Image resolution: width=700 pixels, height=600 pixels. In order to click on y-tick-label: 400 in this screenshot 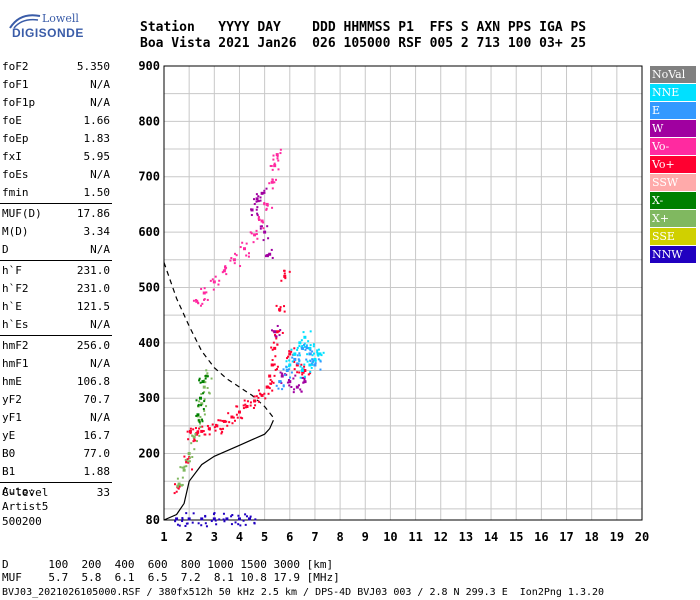, I will do `click(149, 343)`.